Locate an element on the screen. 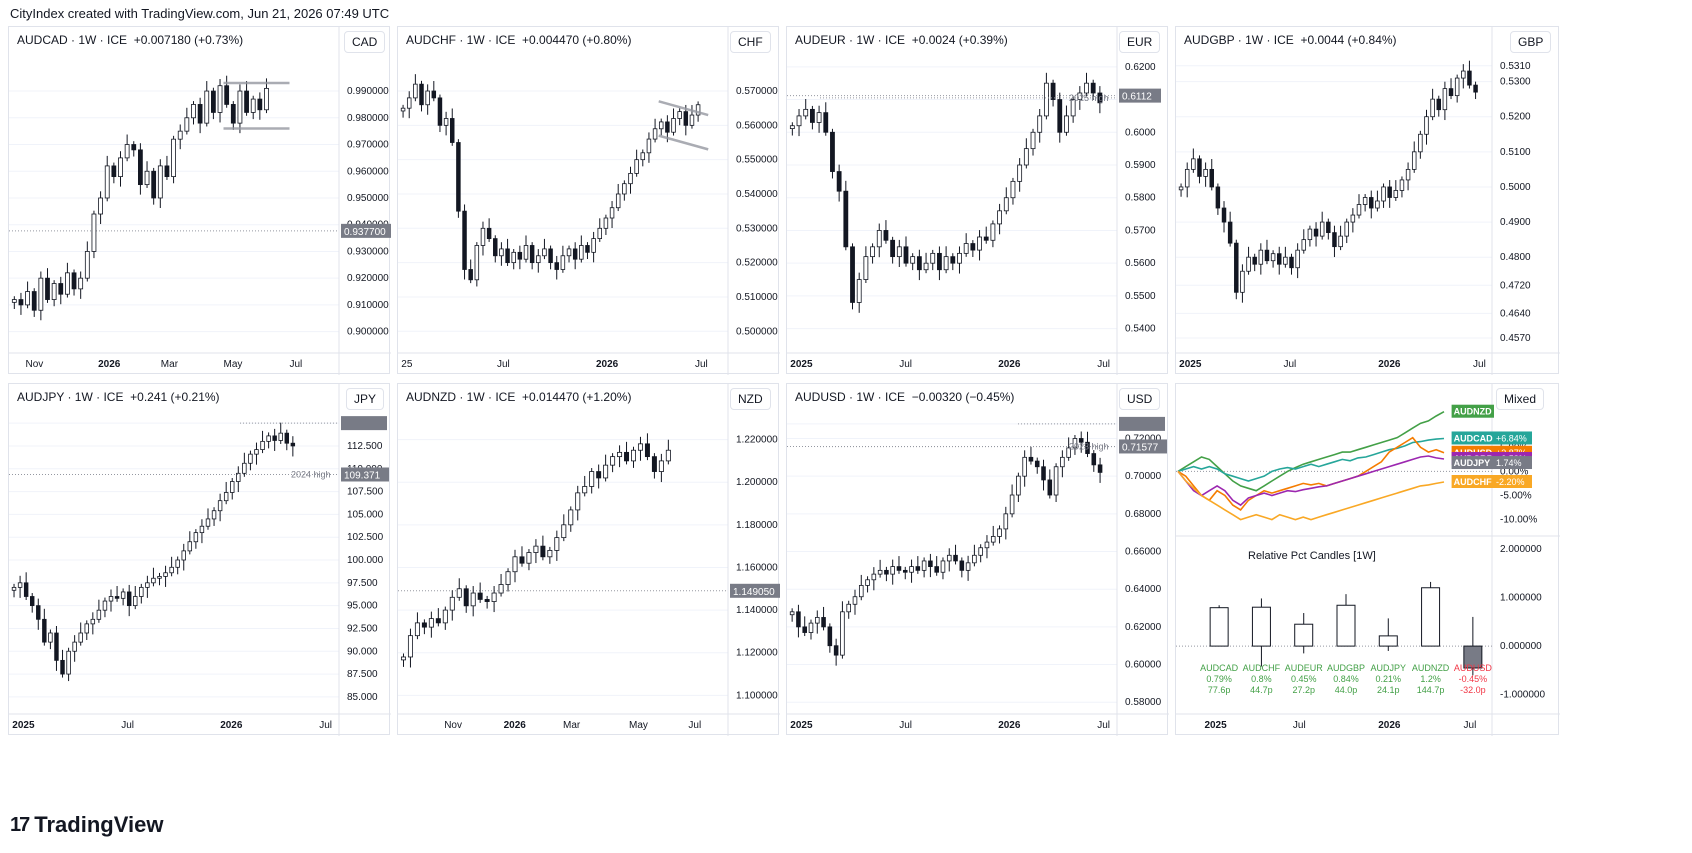 The height and width of the screenshot is (853, 1692). audeur-xtick-label: 2025 is located at coordinates (801, 364).